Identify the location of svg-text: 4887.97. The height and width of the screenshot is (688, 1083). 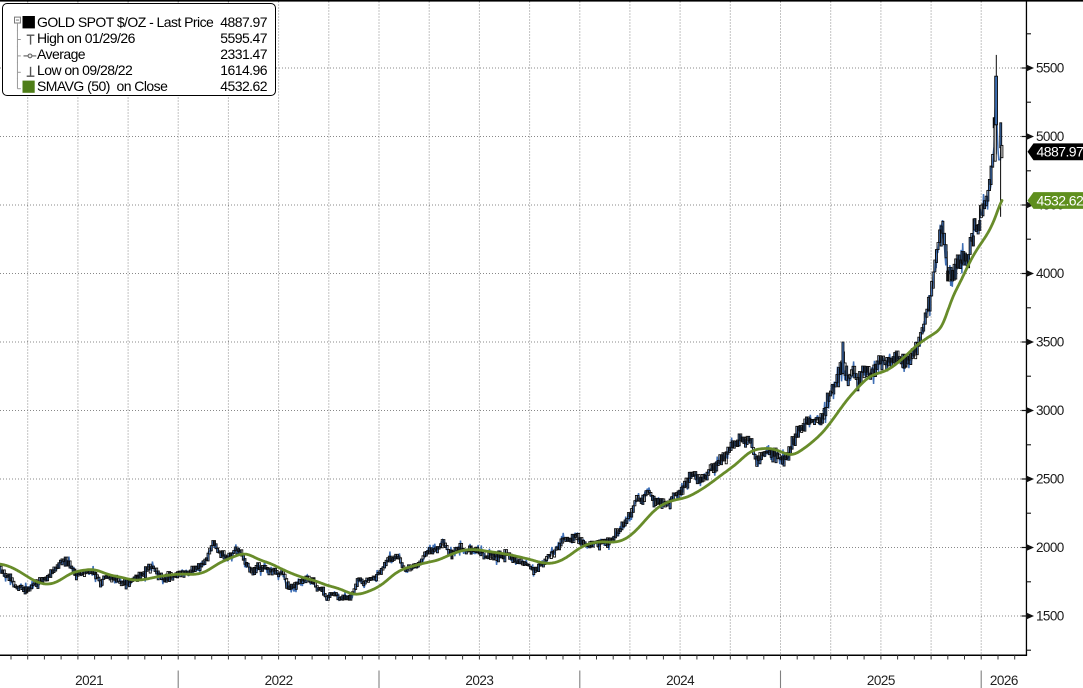
(1060, 152).